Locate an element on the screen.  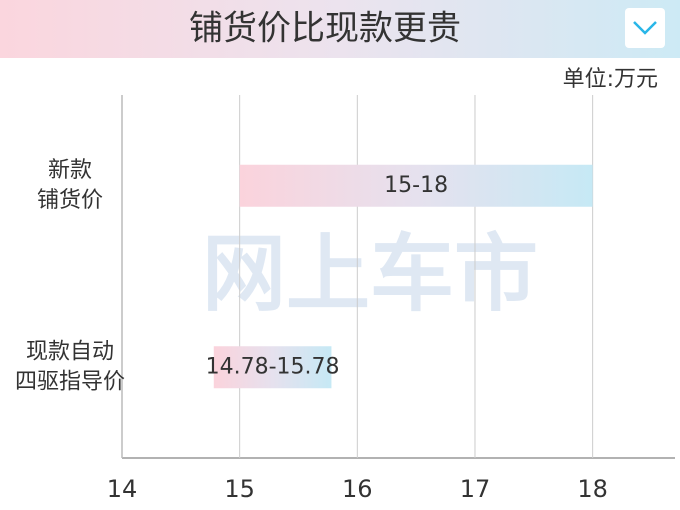
title-band is located at coordinates (340, 29).